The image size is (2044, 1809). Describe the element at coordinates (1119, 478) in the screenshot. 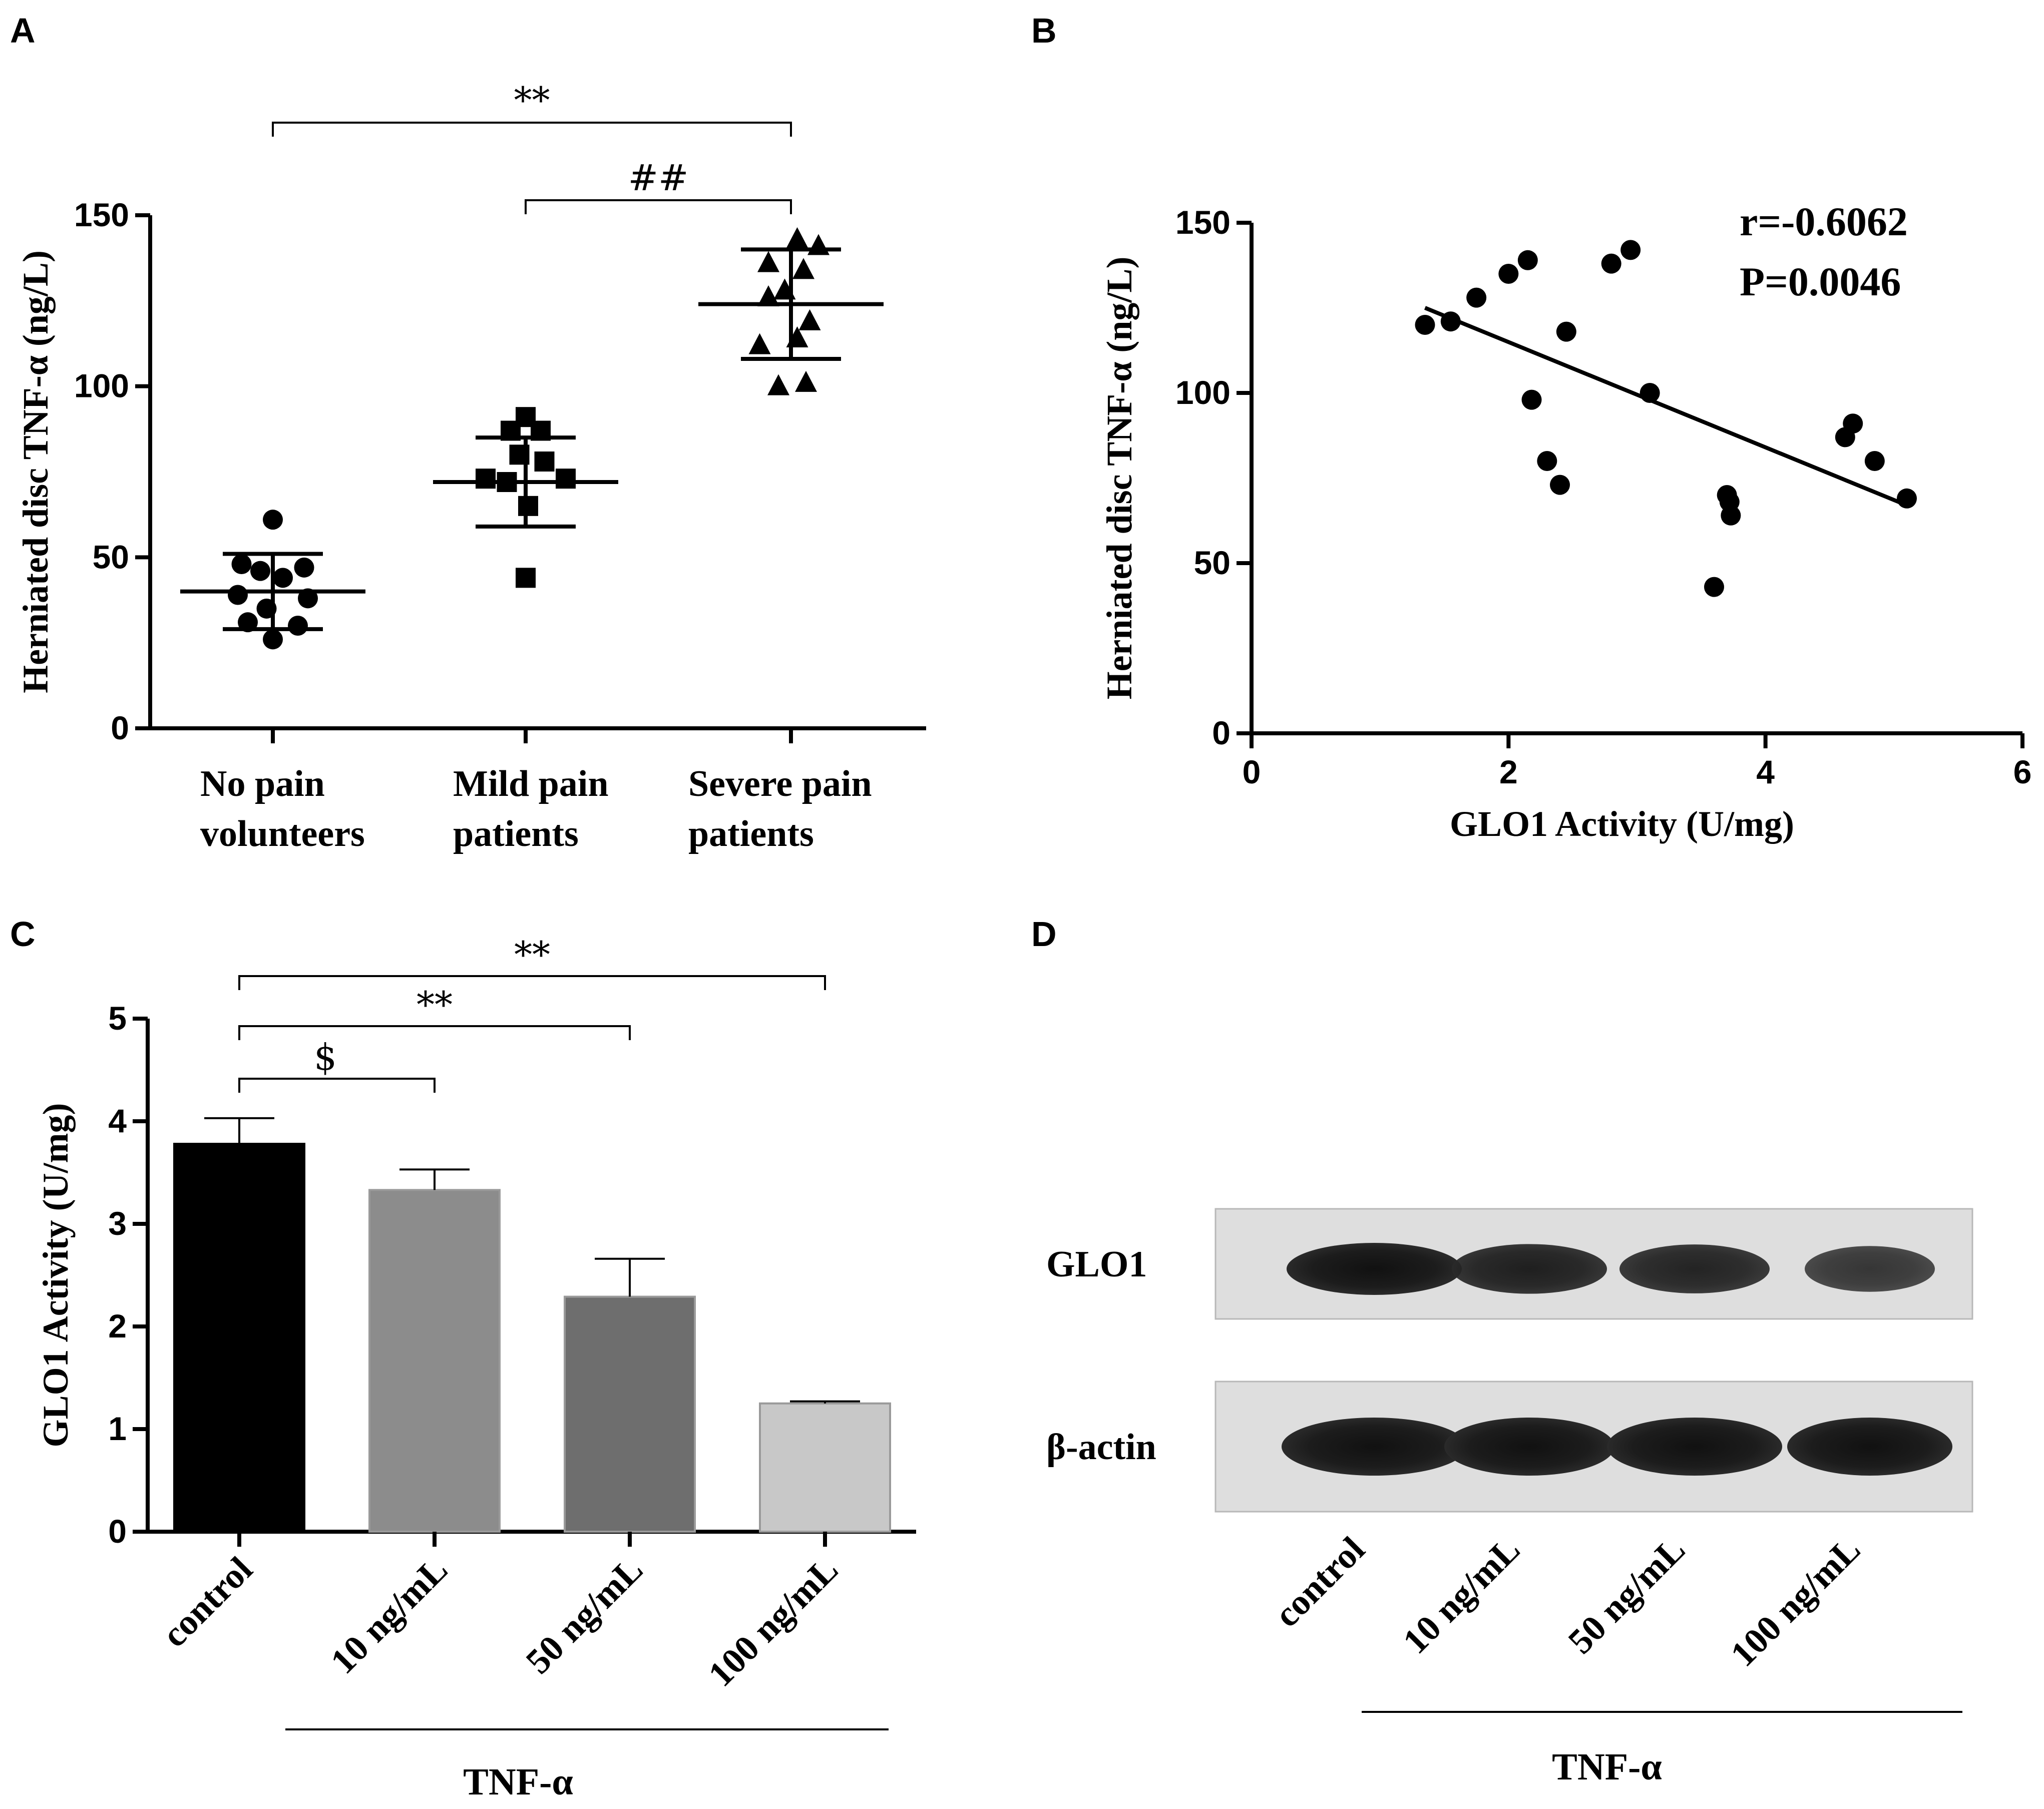

I see `b-y-axis-label: Herniated disc TNF-α (ng/L)` at that location.